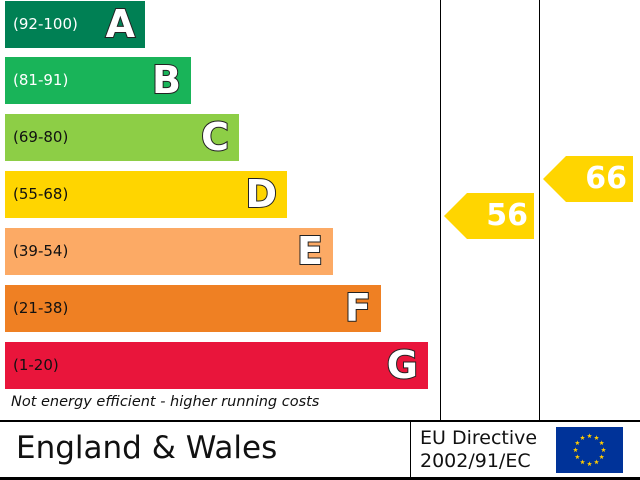 This screenshot has width=640, height=480. Describe the element at coordinates (402, 365) in the screenshot. I see `band-g-letter: G` at that location.